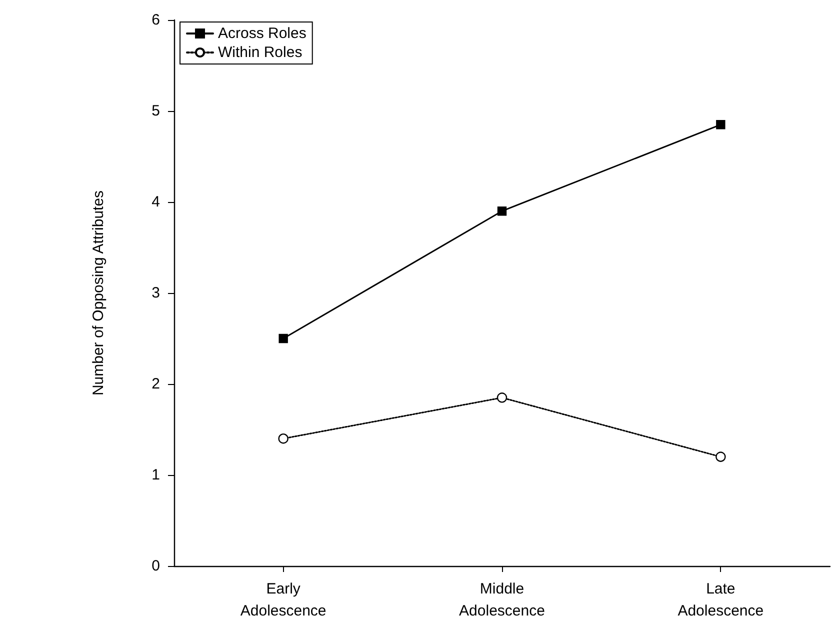  I want to click on y-tick-label: 6, so click(156, 20).